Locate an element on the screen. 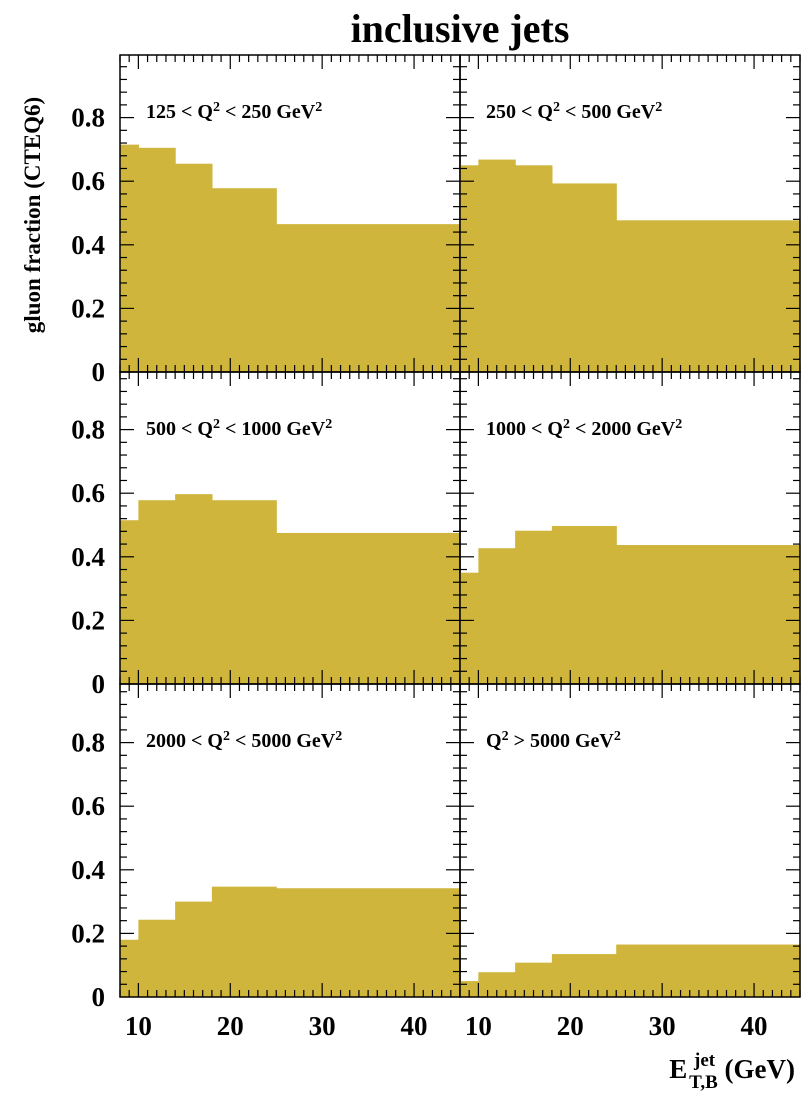 This screenshot has width=802, height=1093. panel-label: Q2 > 5000 GeV2 is located at coordinates (553, 741).